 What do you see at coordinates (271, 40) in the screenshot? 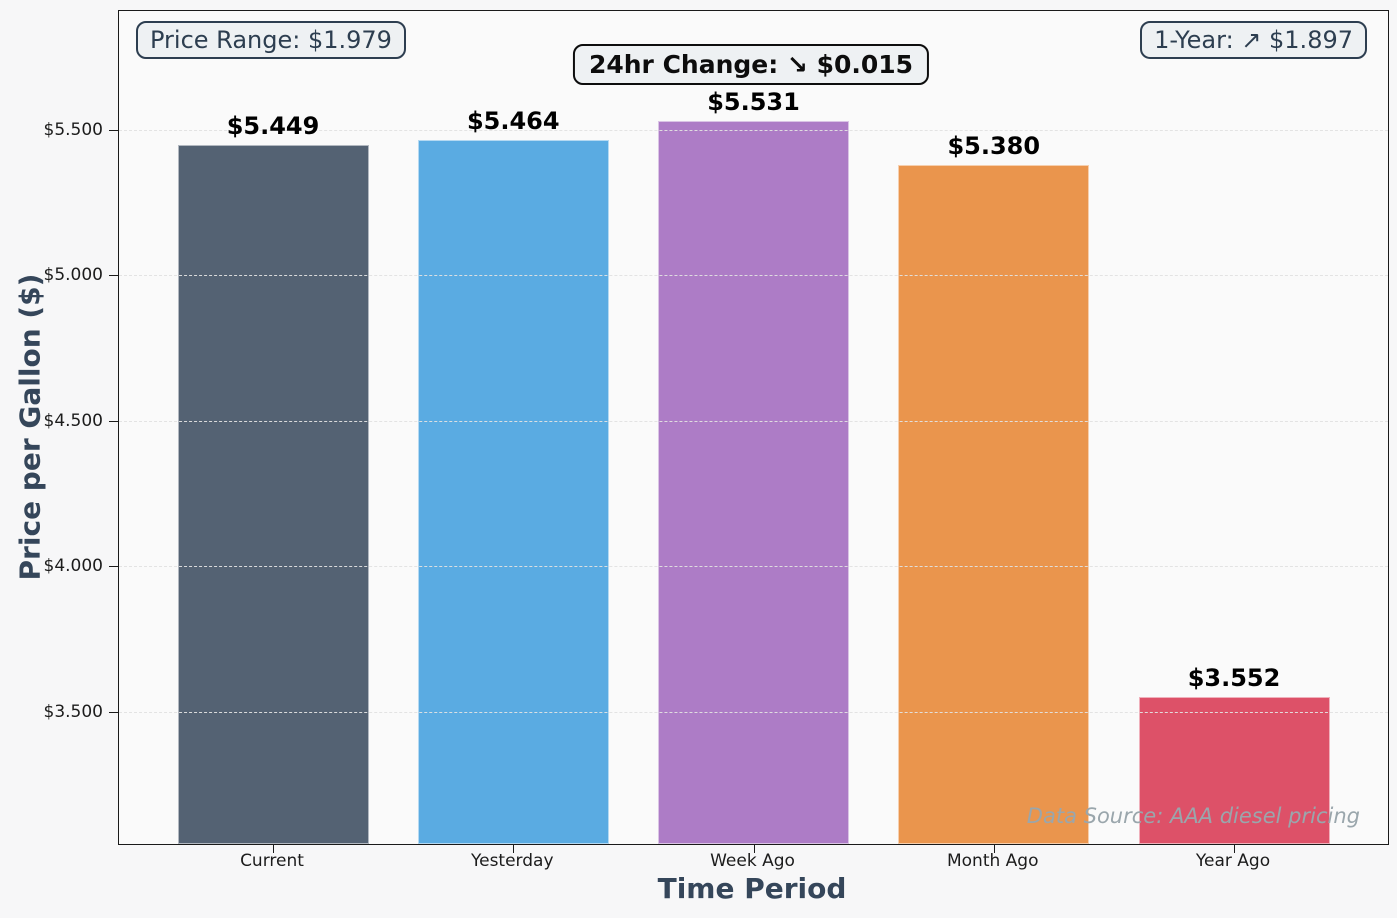
I see `price-range-annotation: Price Range: $1.979` at bounding box center [271, 40].